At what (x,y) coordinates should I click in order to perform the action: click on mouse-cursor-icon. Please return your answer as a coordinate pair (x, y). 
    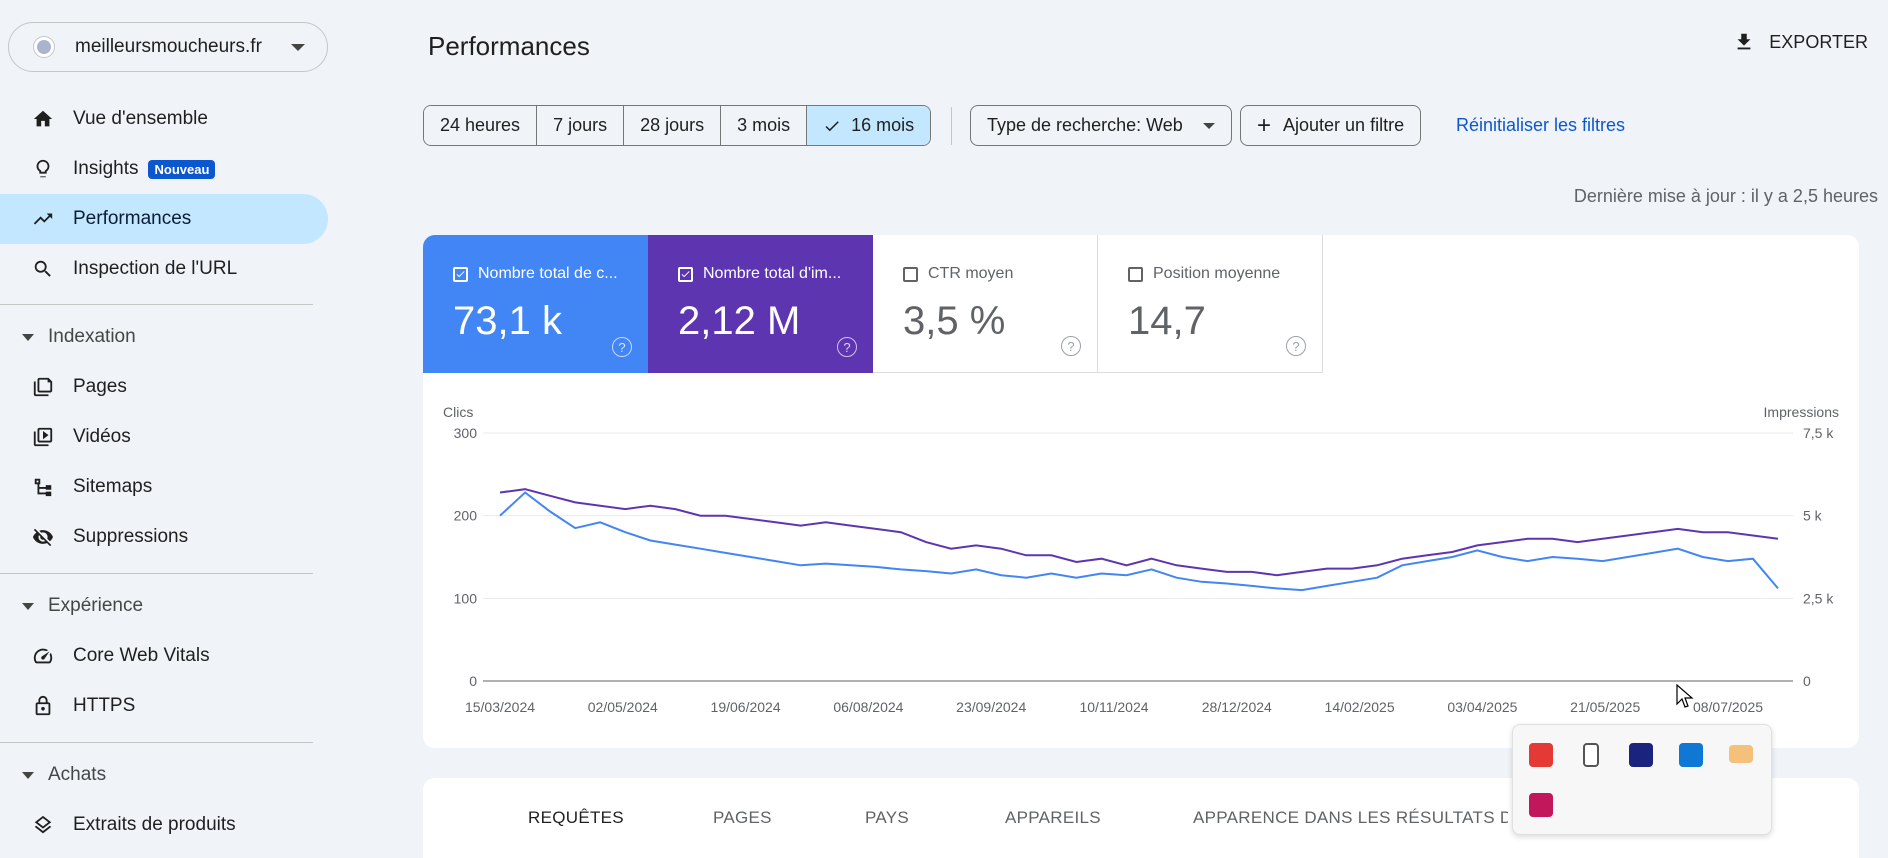
    Looking at the image, I should click on (1685, 696).